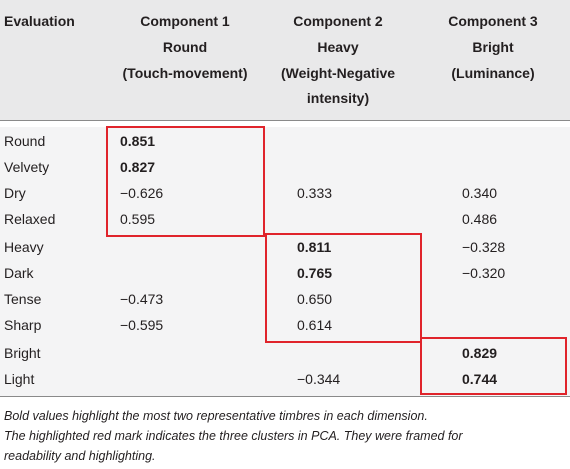 Image resolution: width=570 pixels, height=469 pixels. I want to click on cell-component-3: 0.829, so click(480, 353).